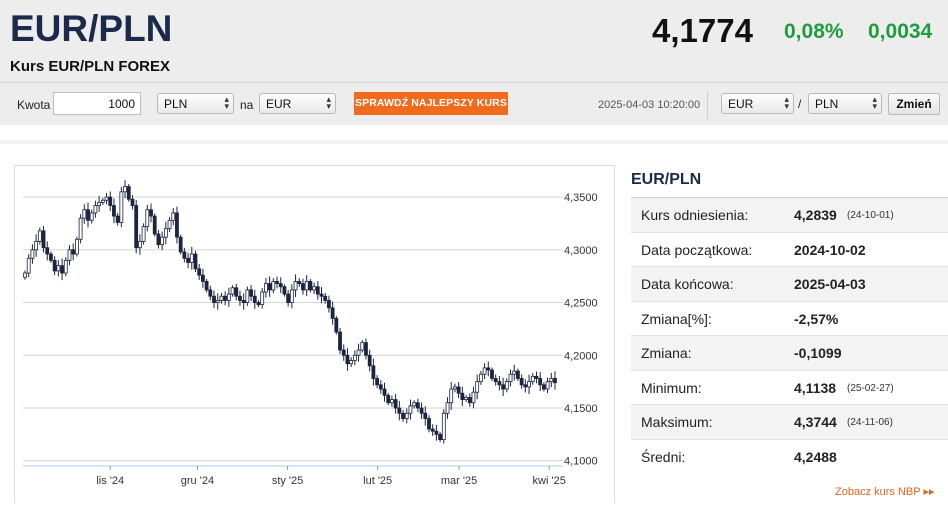  Describe the element at coordinates (97, 103) in the screenshot. I see `amount-input` at that location.